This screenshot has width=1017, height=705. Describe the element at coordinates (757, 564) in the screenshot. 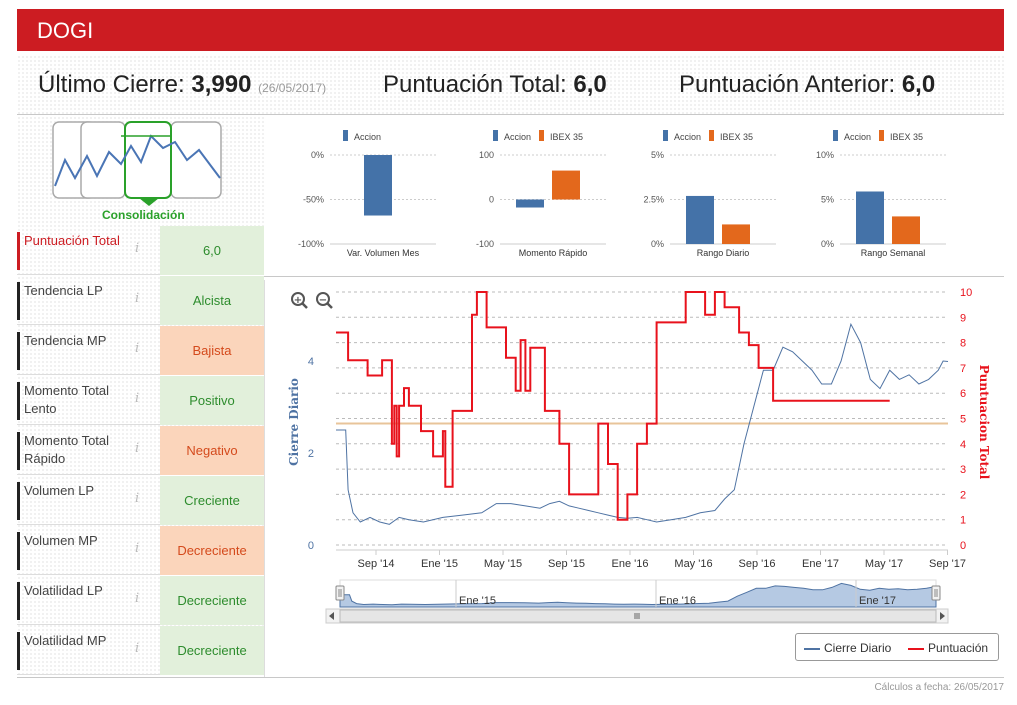

I see `x-tick-label: Sep '16` at that location.